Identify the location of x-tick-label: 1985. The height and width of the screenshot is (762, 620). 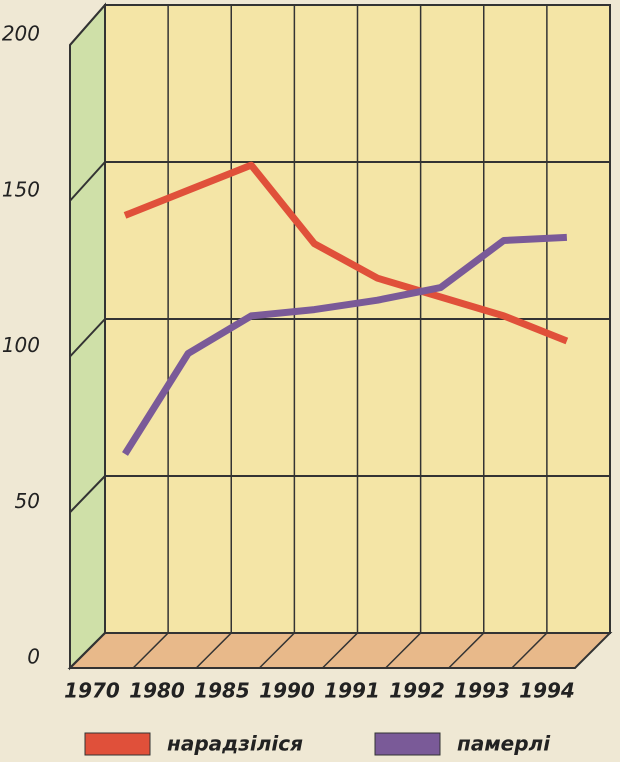
(222, 691).